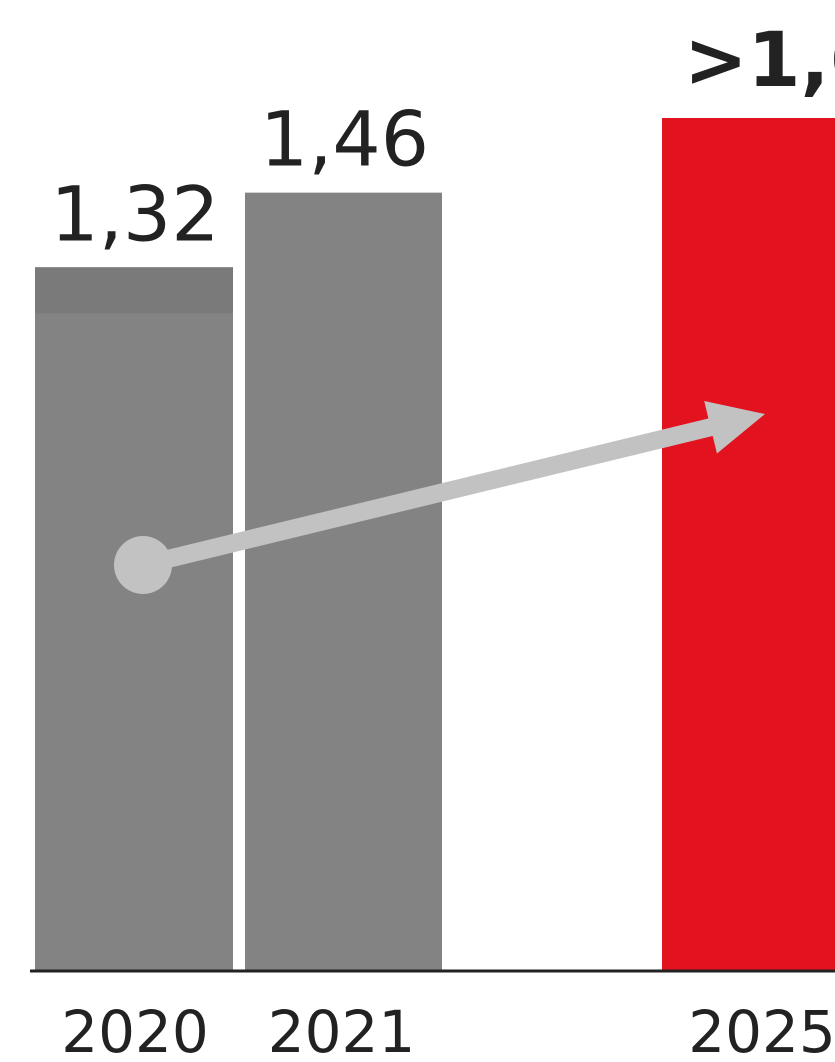 The height and width of the screenshot is (1062, 835). Describe the element at coordinates (734, 427) in the screenshot. I see `trend-arrow-head` at that location.